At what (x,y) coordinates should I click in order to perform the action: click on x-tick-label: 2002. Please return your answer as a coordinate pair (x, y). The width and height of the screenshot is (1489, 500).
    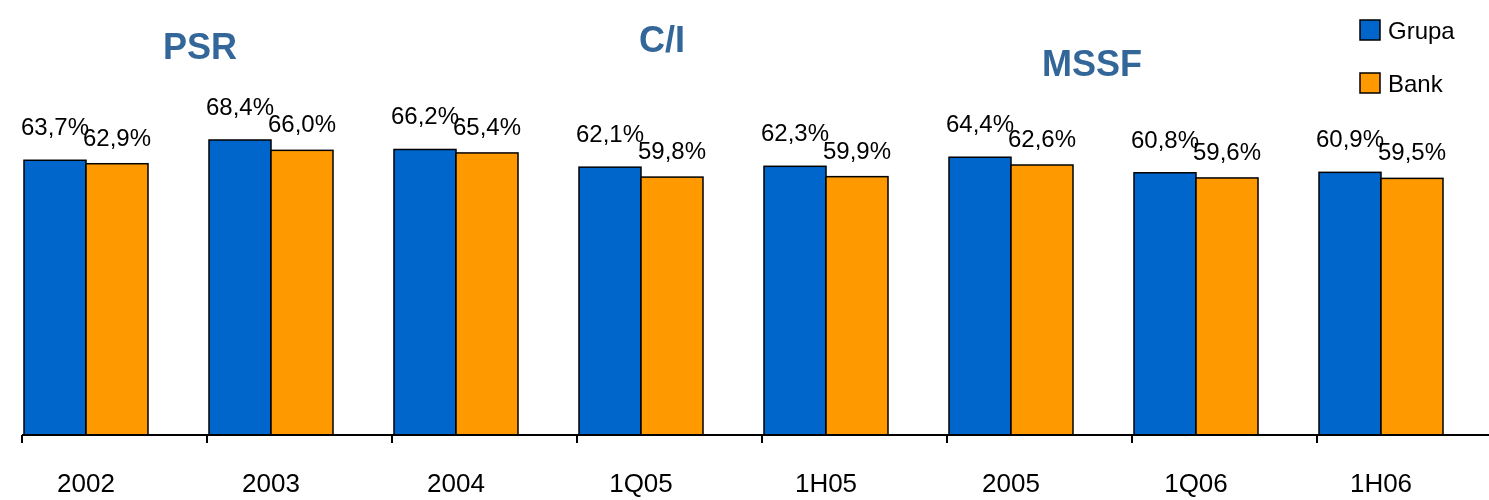
    Looking at the image, I should click on (86, 483).